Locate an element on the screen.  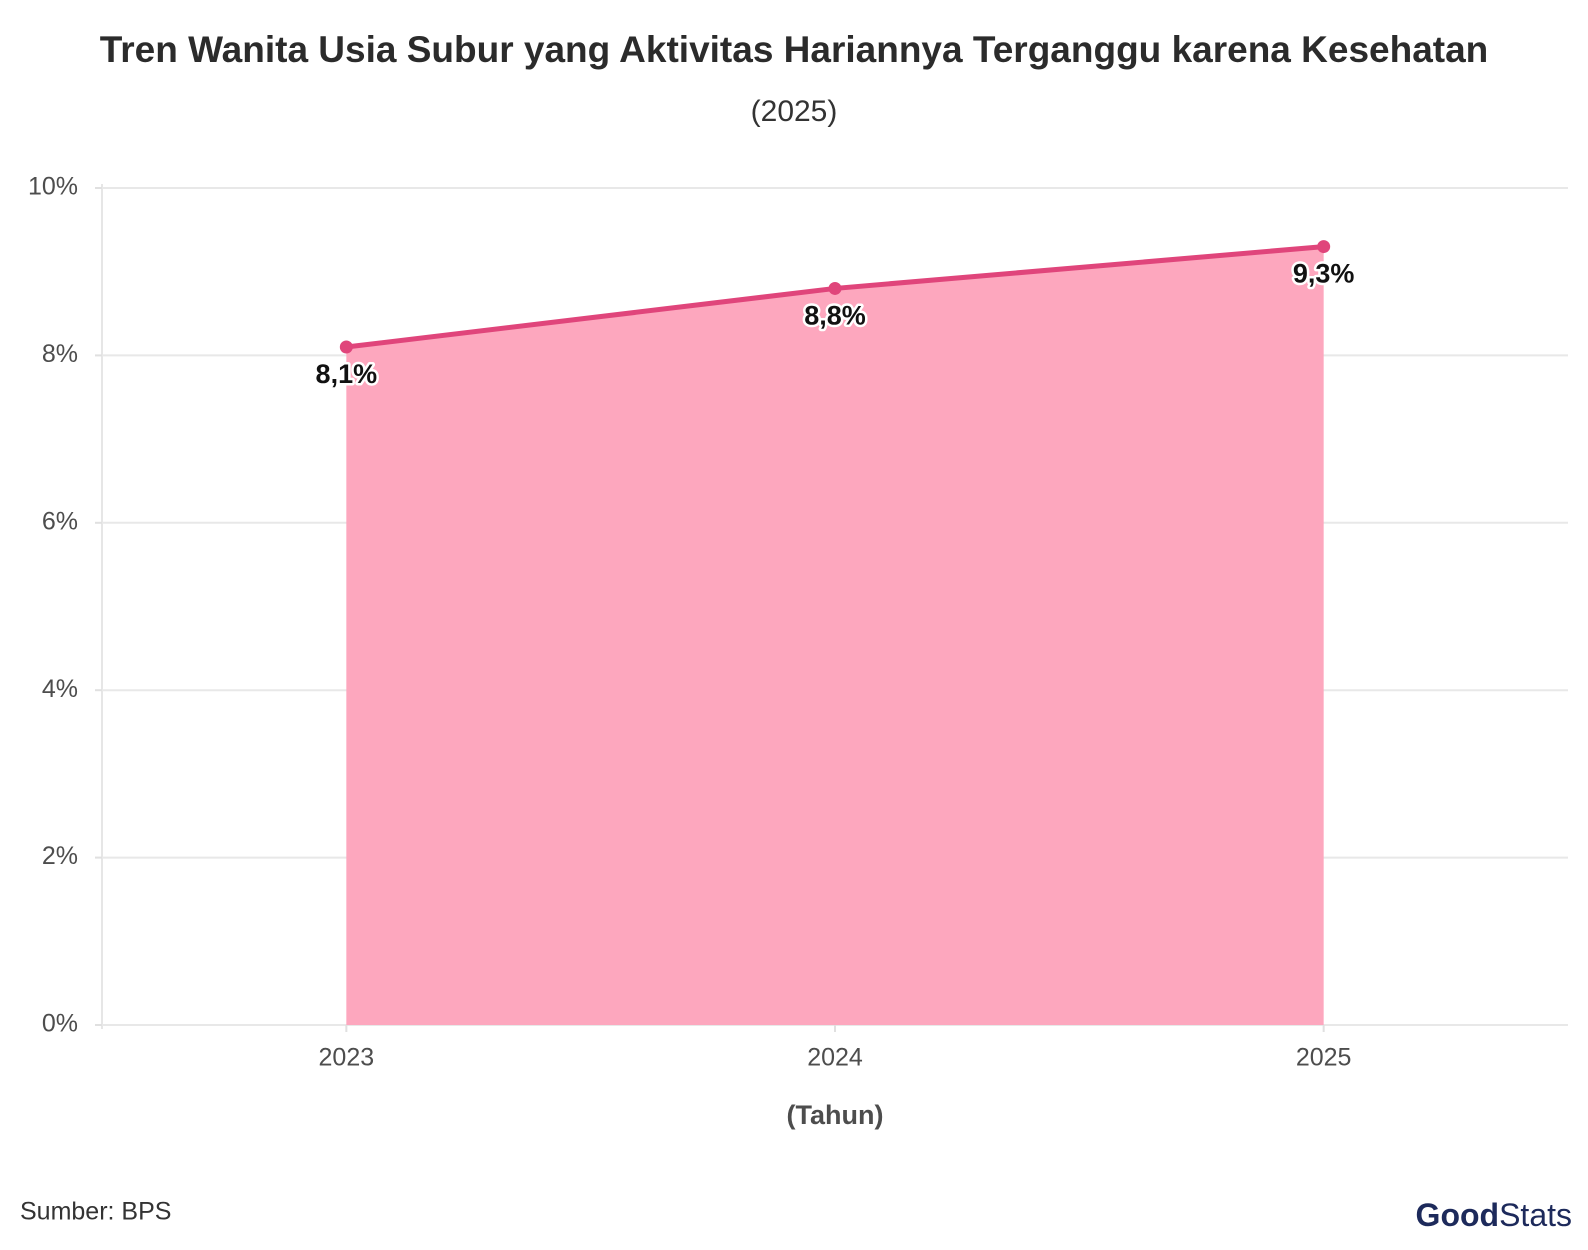
x-tick-label: 2024 is located at coordinates (835, 1058).